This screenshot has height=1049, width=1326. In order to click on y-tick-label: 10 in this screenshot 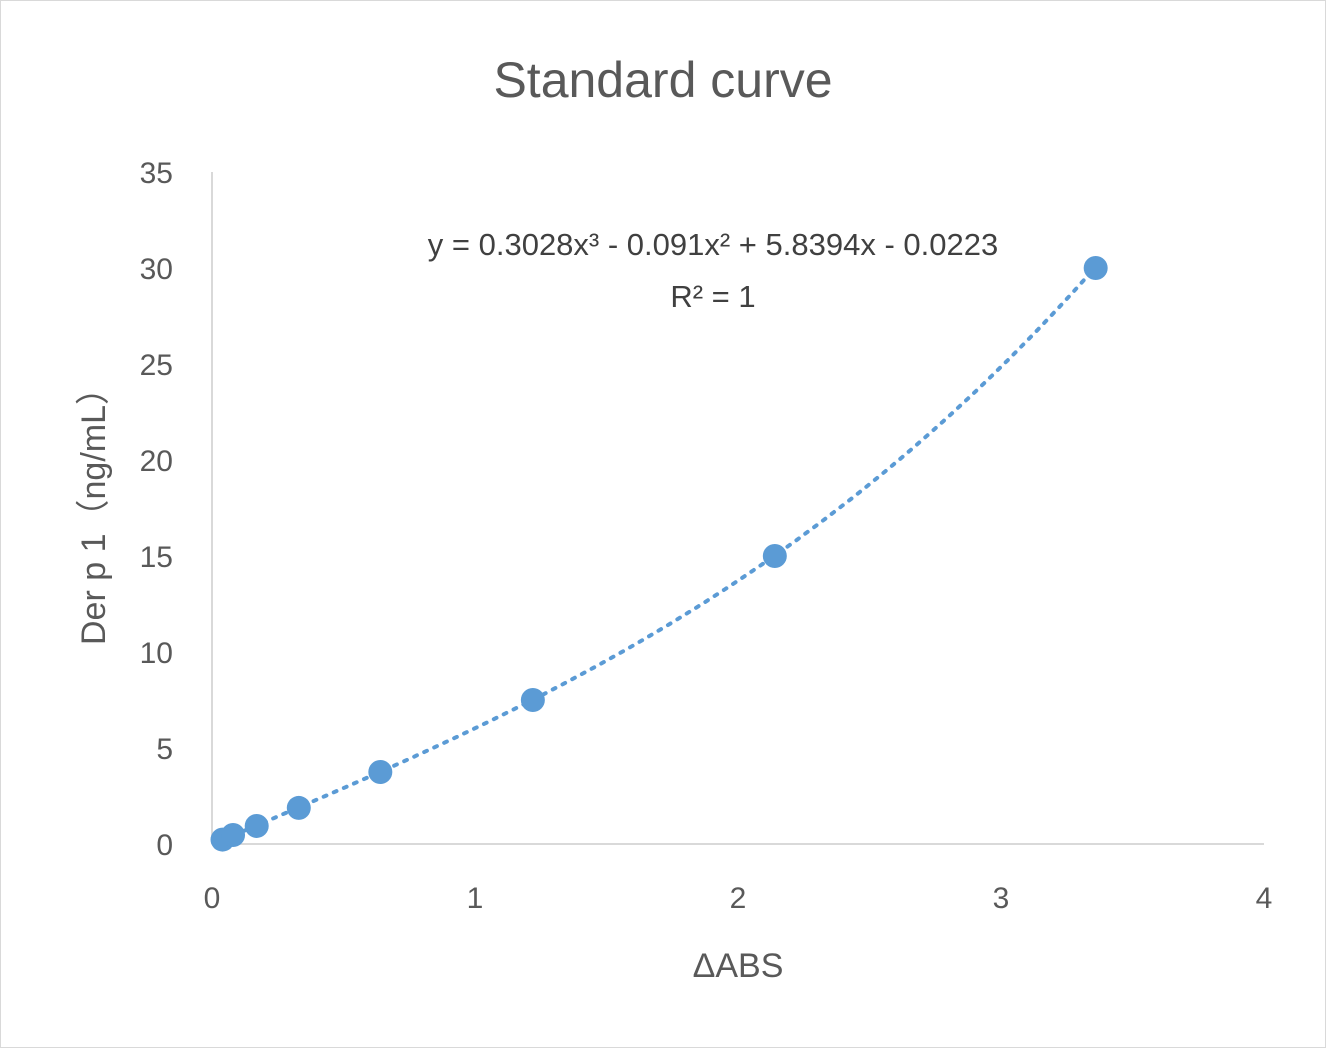, I will do `click(156, 653)`.